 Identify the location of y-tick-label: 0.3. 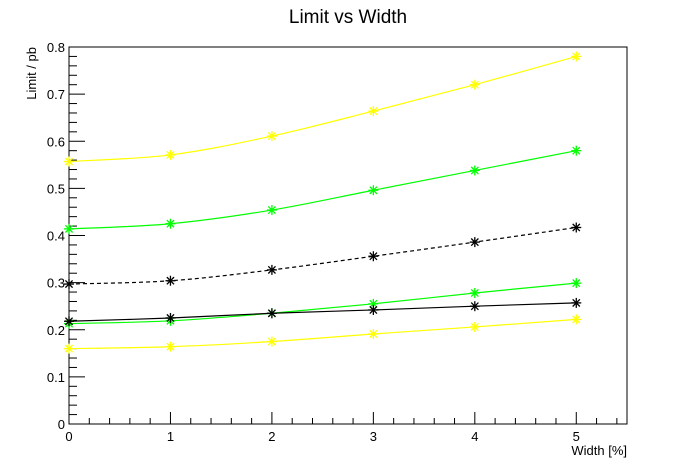
(56, 283).